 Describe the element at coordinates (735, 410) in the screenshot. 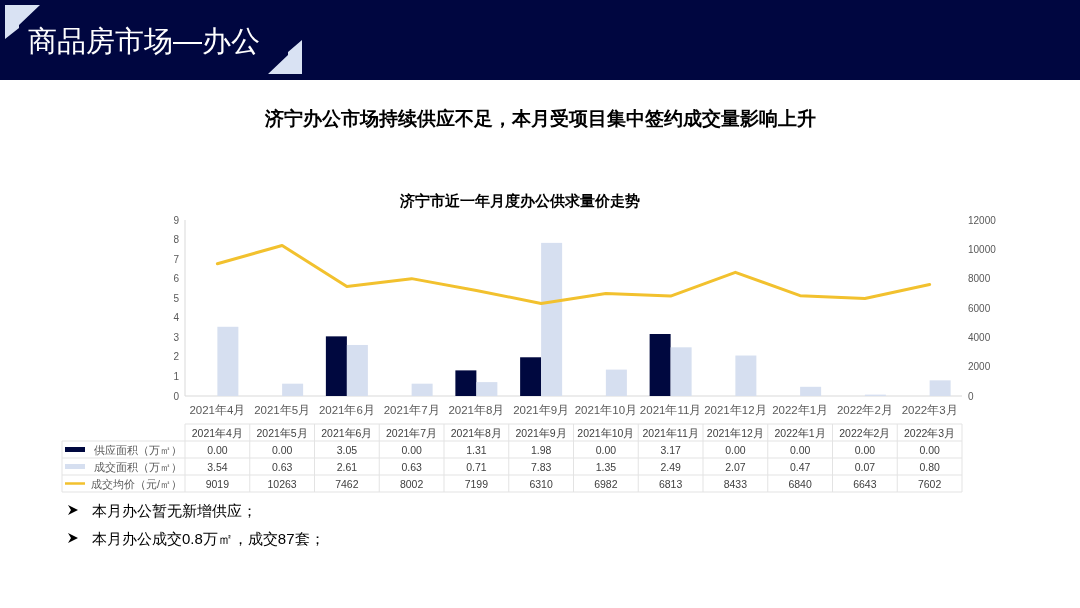

I see `x-tick-label: 2021年12月` at that location.